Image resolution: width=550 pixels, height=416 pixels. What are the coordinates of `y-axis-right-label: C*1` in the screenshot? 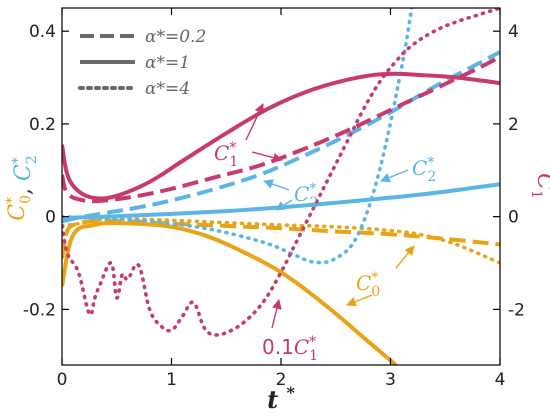 It's located at (539, 186).